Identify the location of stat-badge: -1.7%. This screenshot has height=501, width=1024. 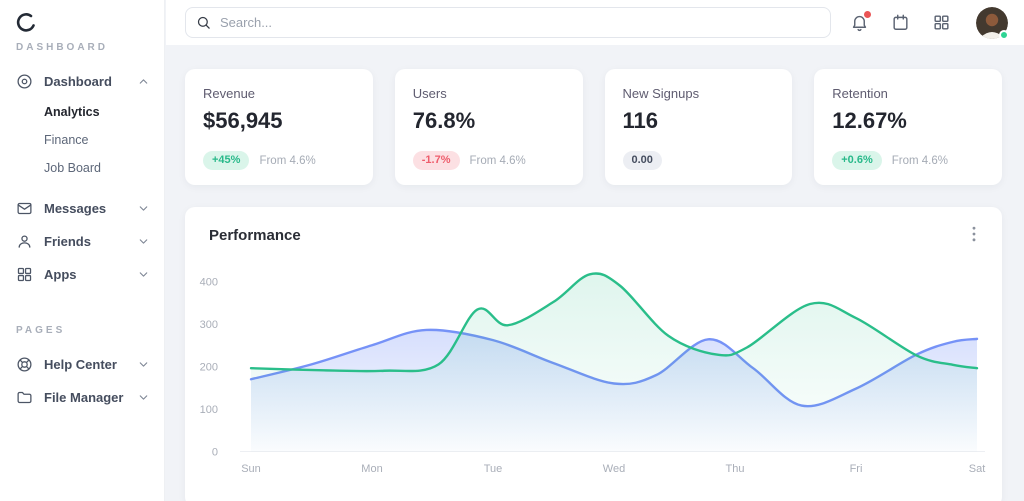
(436, 160).